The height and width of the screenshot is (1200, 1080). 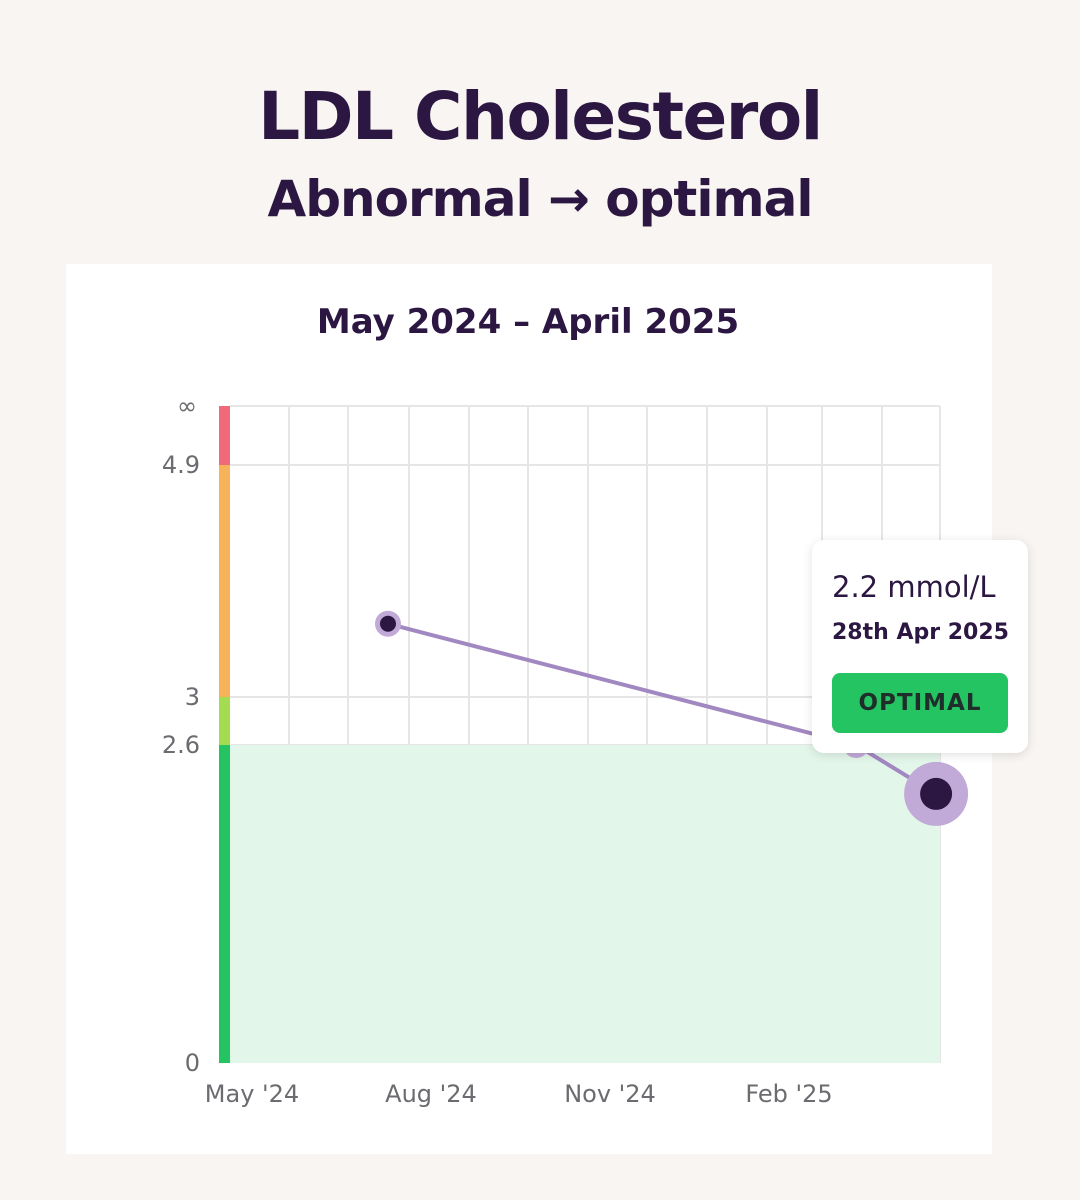 I want to click on status-badge: OPTIMAL, so click(x=920, y=703).